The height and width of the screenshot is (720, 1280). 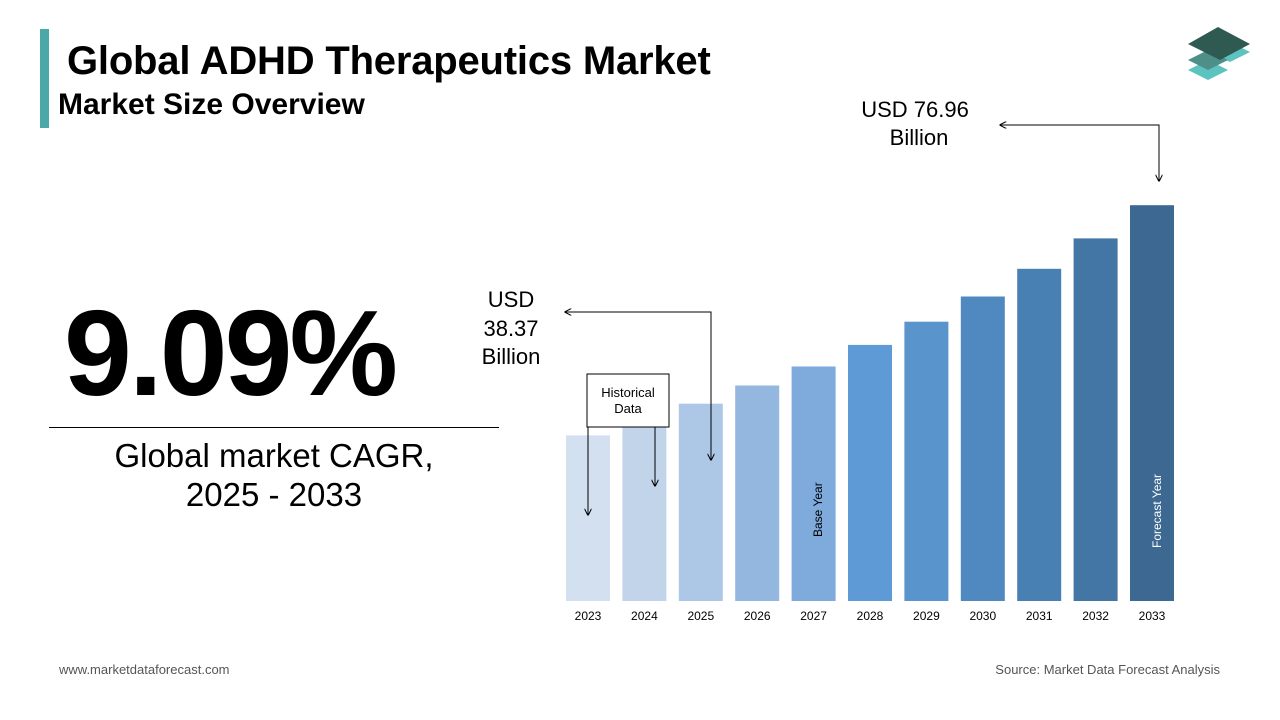 What do you see at coordinates (757, 493) in the screenshot?
I see `bar-2026` at bounding box center [757, 493].